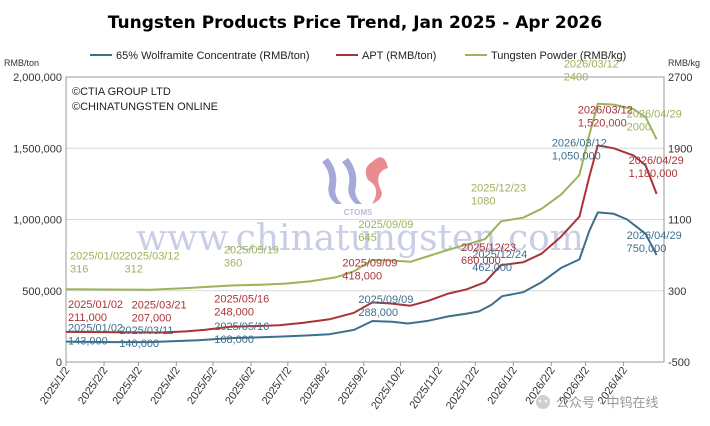 This screenshot has height=426, width=710. I want to click on annotation-apt: 207,000, so click(152, 319).